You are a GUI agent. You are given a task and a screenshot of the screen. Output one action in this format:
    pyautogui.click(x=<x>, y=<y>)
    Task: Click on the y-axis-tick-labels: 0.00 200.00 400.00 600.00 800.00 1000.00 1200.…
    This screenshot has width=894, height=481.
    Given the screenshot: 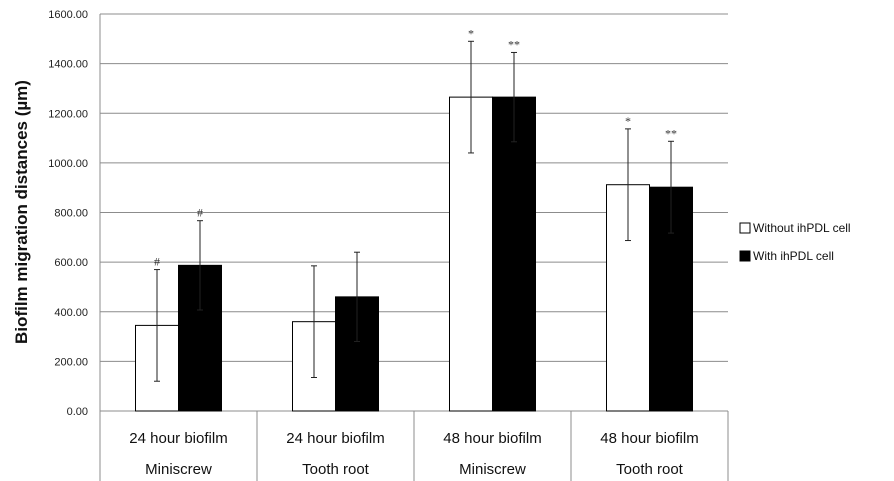 What is the action you would take?
    pyautogui.click(x=68, y=213)
    